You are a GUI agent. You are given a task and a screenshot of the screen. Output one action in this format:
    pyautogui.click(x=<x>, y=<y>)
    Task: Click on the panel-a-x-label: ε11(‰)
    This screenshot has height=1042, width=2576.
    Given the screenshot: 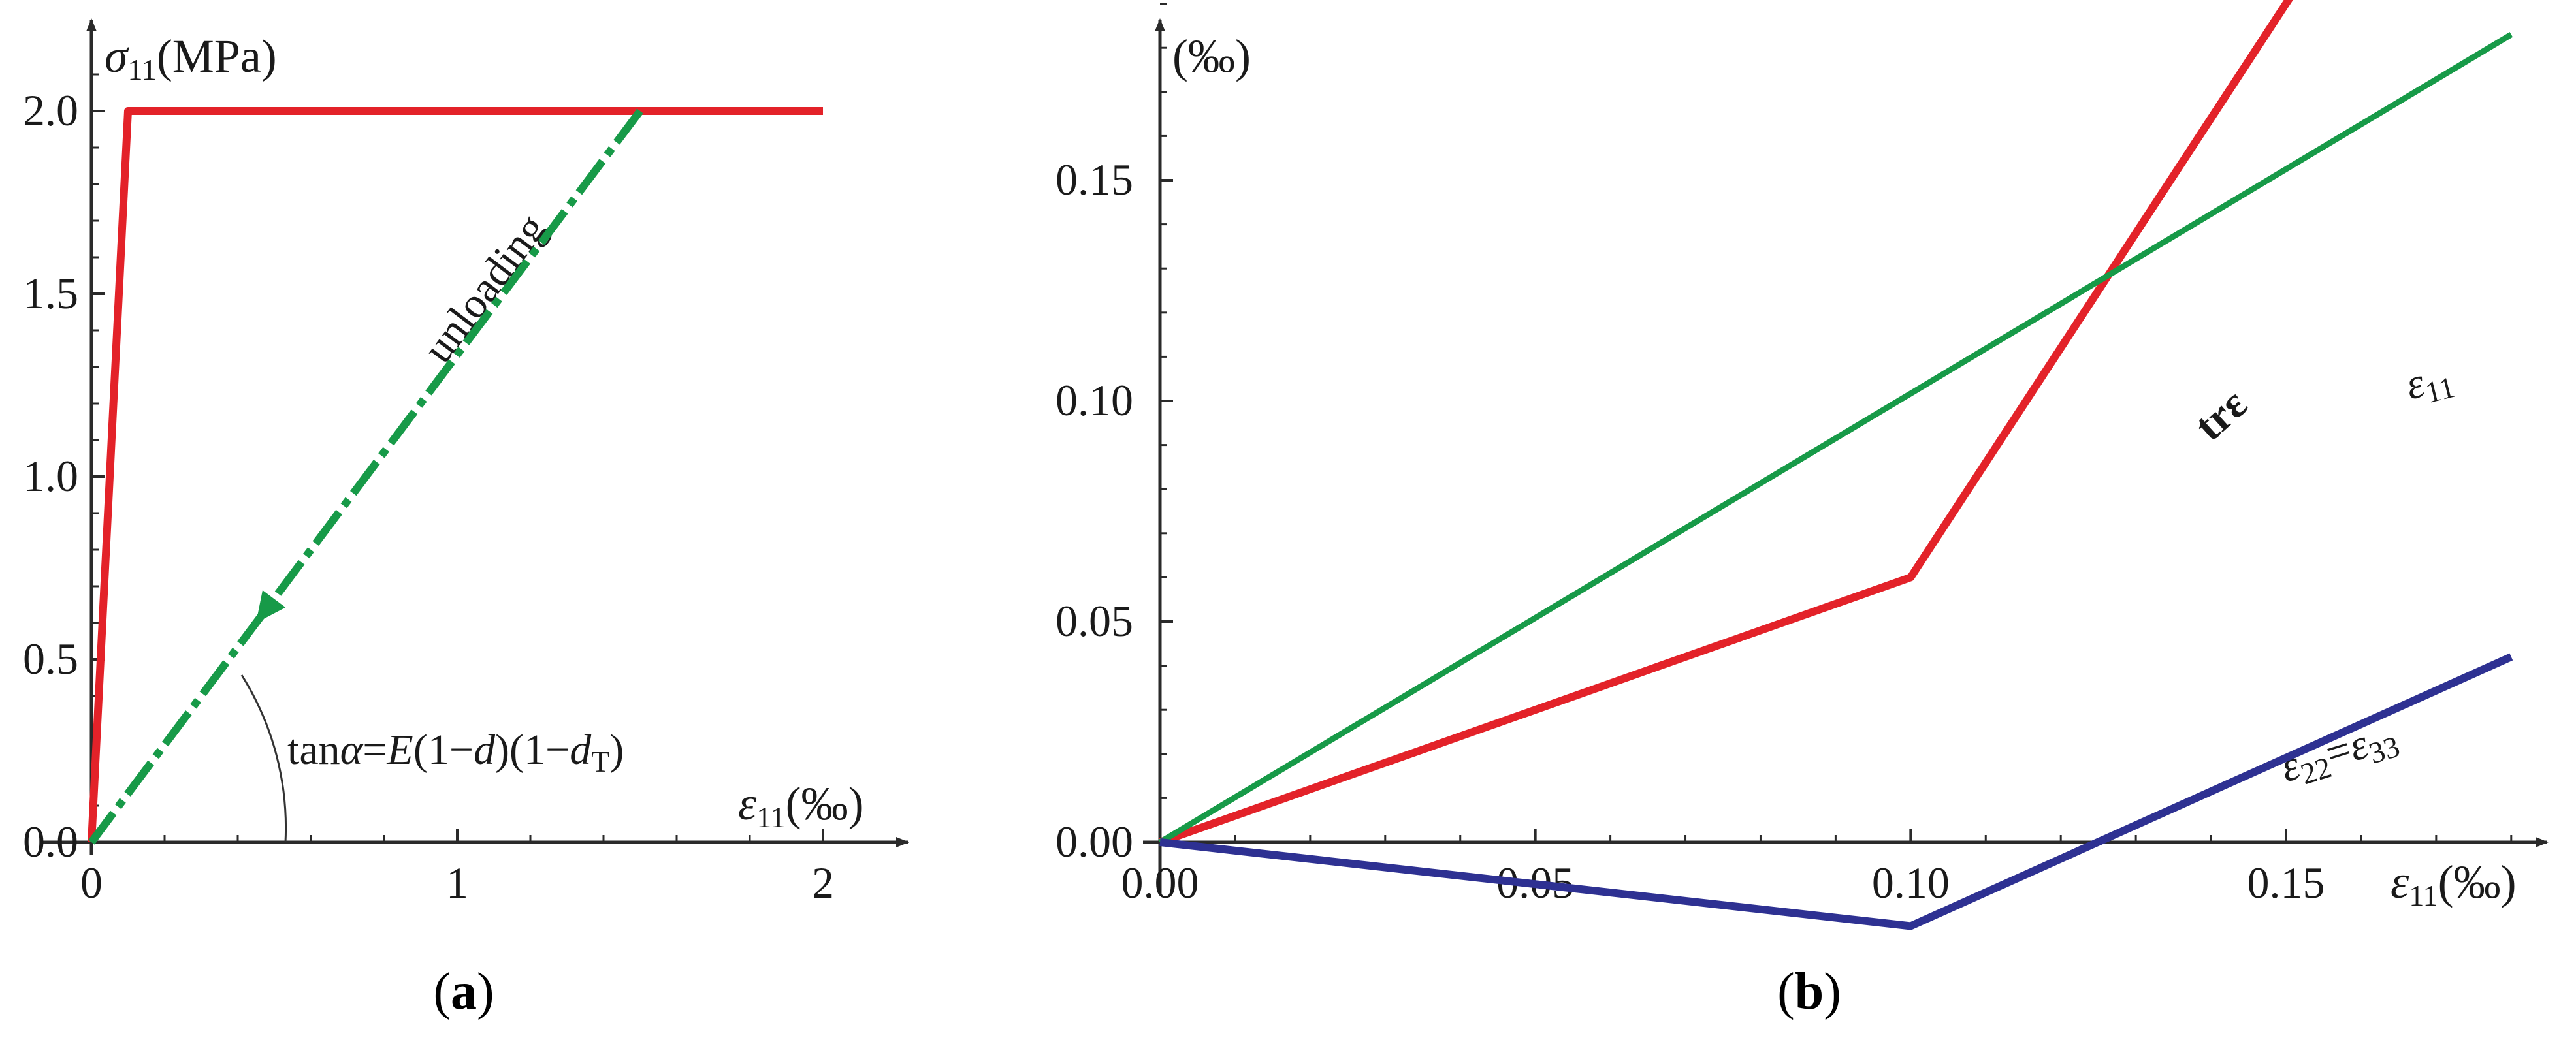 What is the action you would take?
    pyautogui.click(x=801, y=806)
    